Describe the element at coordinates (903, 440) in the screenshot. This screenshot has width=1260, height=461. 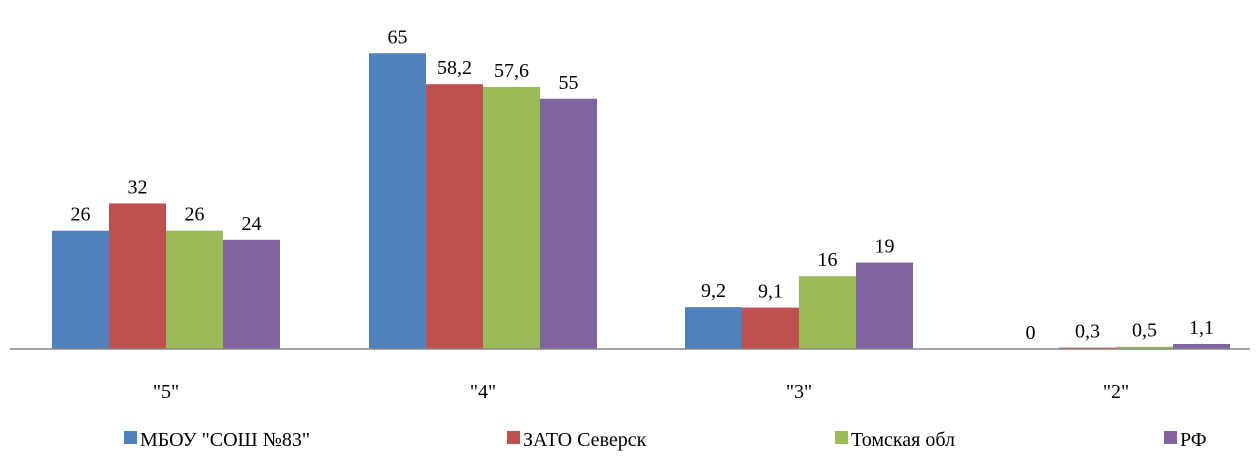
I see `legend-label-3: Томская обл` at that location.